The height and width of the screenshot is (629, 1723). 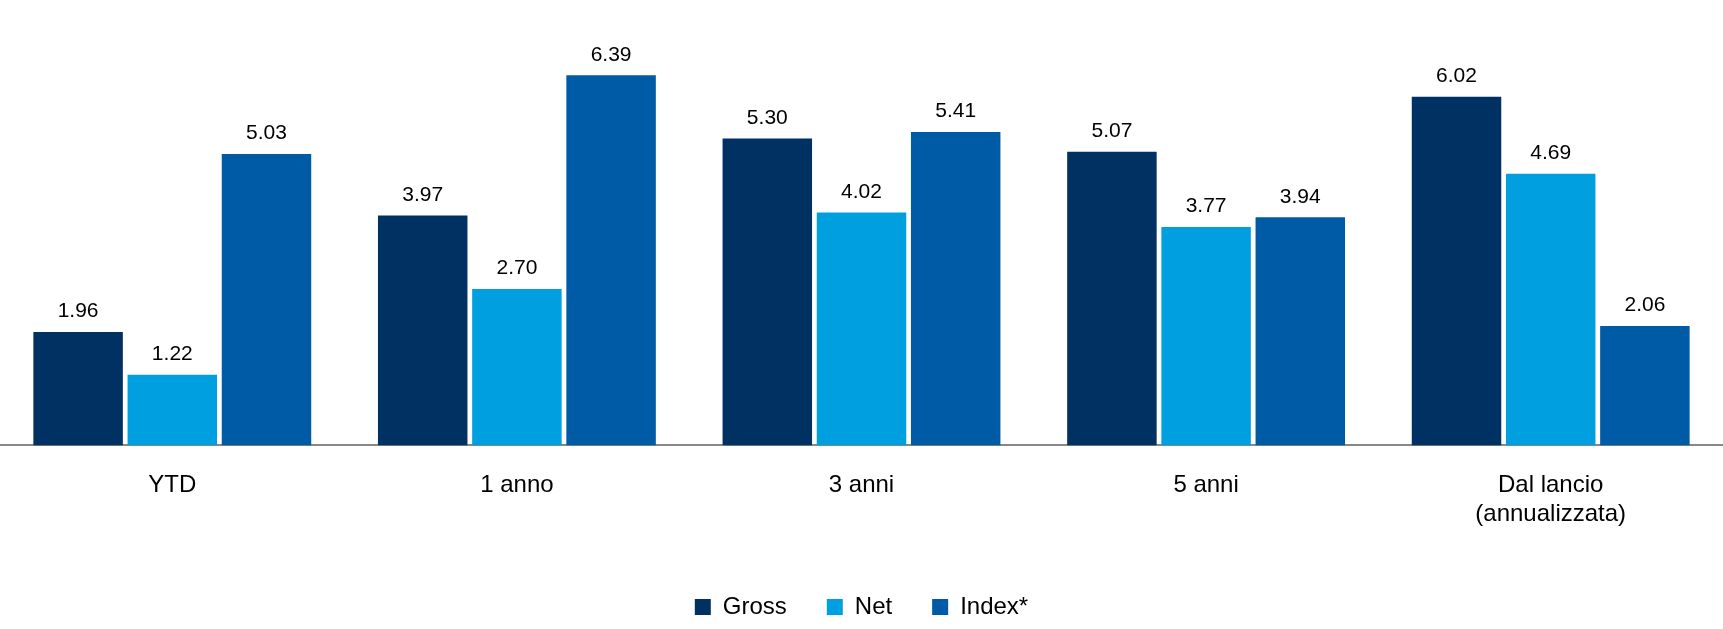 What do you see at coordinates (78, 310) in the screenshot?
I see `data-label: 1.96` at bounding box center [78, 310].